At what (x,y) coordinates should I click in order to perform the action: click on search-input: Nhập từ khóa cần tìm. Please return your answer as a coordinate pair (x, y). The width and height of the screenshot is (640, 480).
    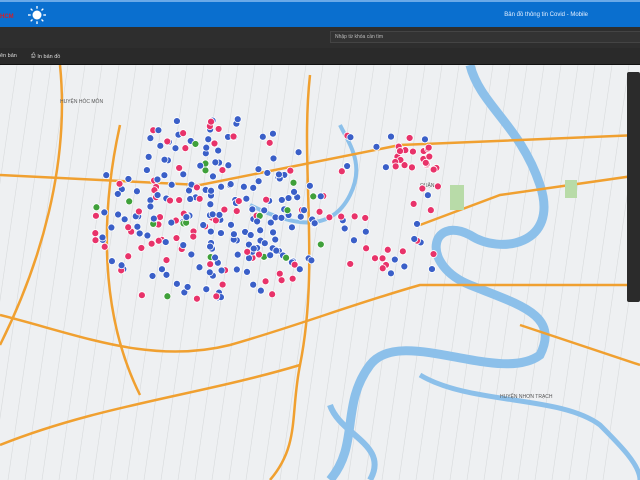
    Looking at the image, I should click on (485, 37).